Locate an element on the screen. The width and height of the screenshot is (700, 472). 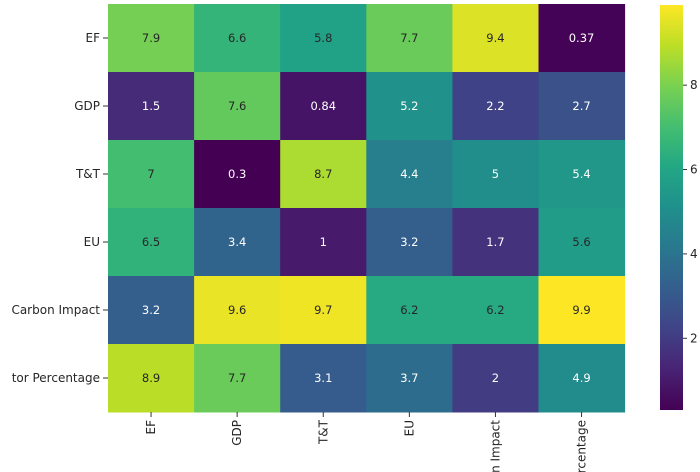
cell-value-label: 9.4 is located at coordinates (495, 38).